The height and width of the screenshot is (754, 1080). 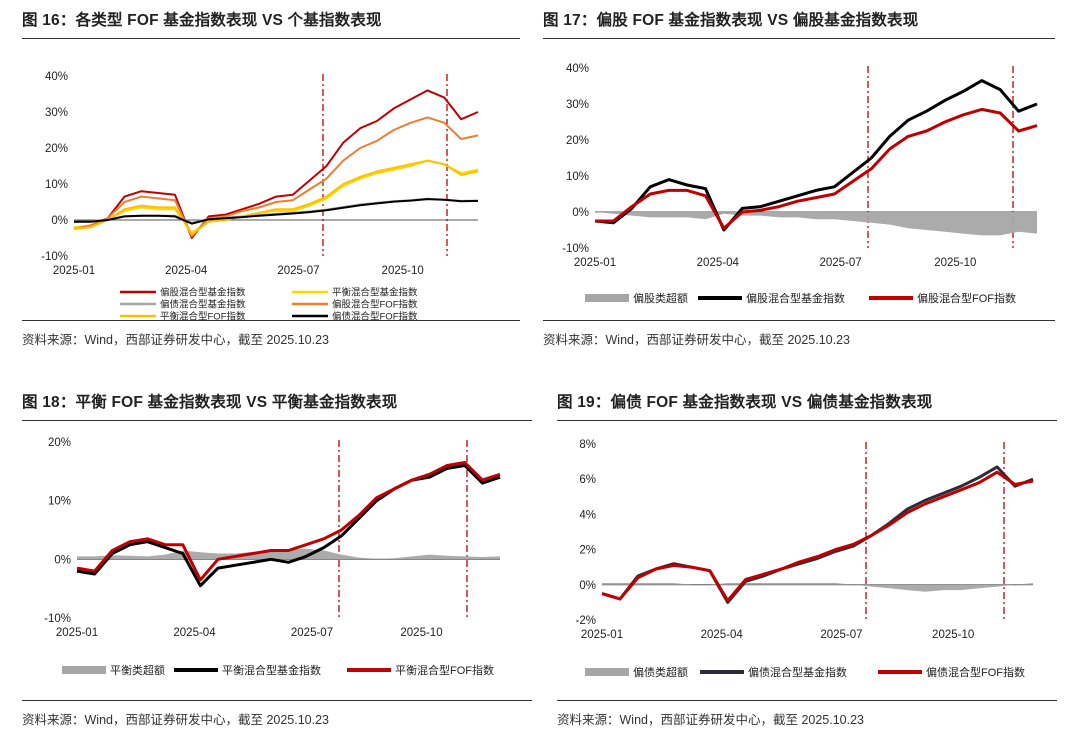 I want to click on figure-16-title: 图 16：各类型 FOF 基金指数表现 VS 个基指数表现, so click(x=202, y=20).